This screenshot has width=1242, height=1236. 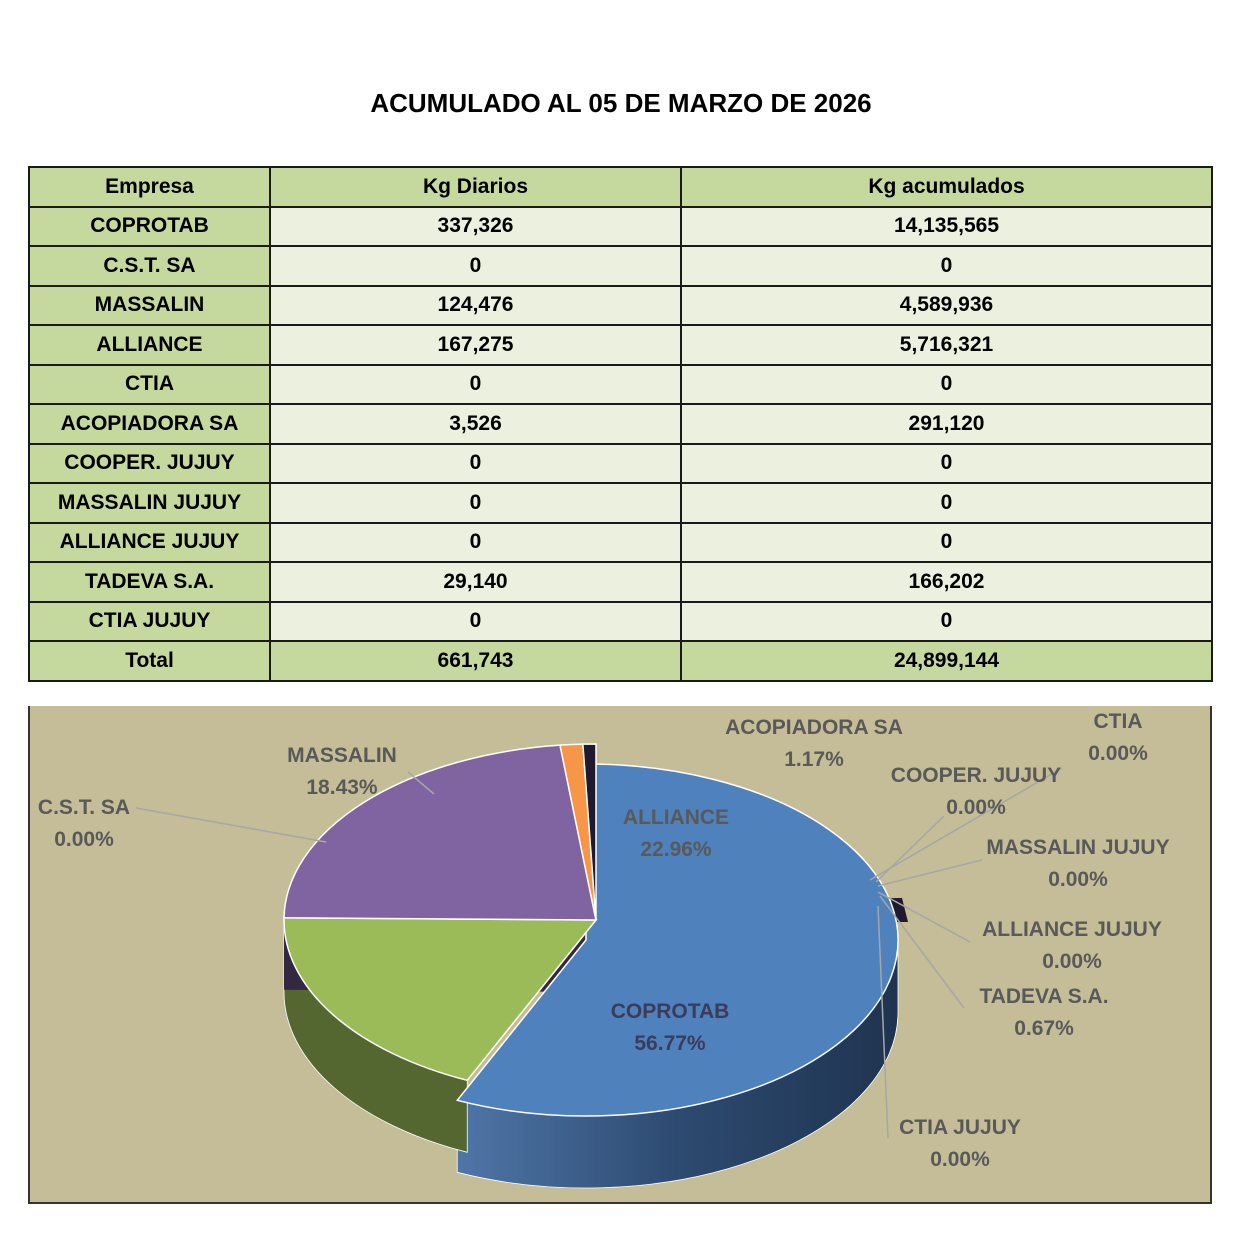 I want to click on label-name-c-s-t-sa: C.S.T. SA, so click(x=84, y=807).